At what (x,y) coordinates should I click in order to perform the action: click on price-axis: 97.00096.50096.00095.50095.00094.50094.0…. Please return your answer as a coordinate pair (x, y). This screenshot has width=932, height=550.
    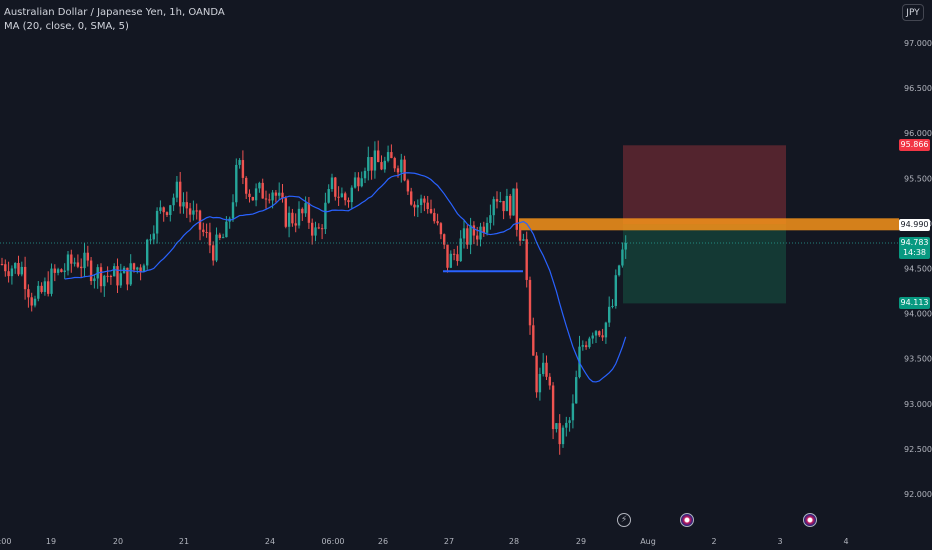
    Looking at the image, I should click on (918, 269).